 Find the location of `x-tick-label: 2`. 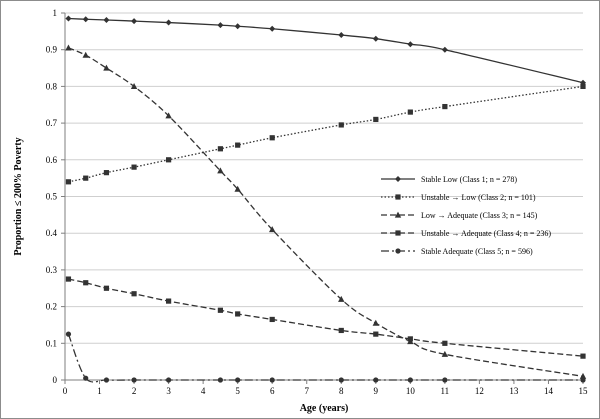

x-tick-label: 2 is located at coordinates (134, 391).